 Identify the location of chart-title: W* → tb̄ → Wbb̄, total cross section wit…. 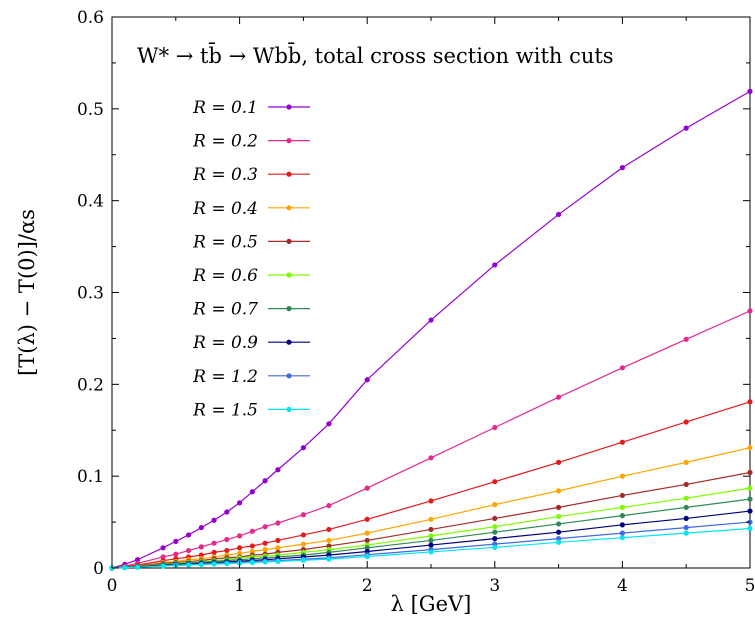
(375, 55).